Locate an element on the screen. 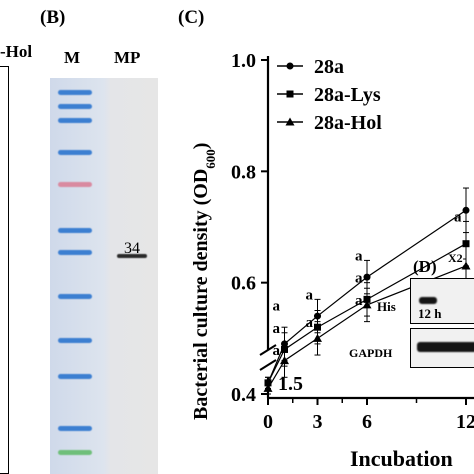 The width and height of the screenshot is (474, 474). panel-a-legend-fragment: -Hol is located at coordinates (16, 51).